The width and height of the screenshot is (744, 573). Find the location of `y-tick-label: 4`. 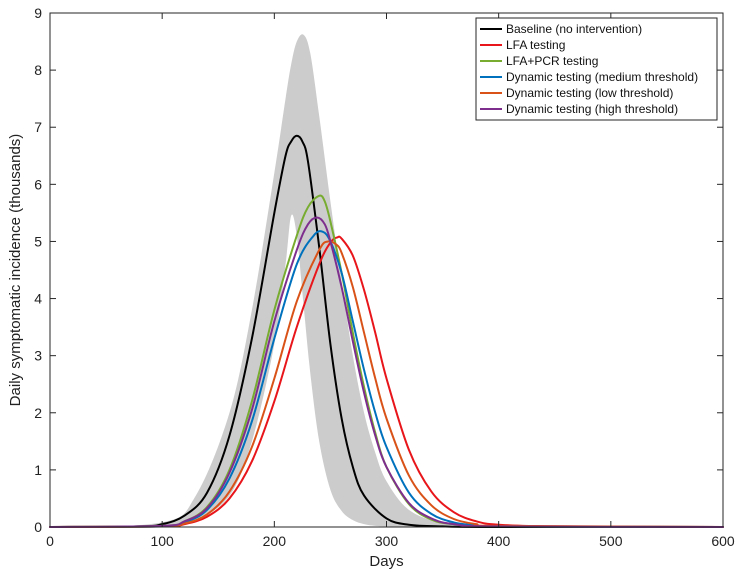

y-tick-label: 4 is located at coordinates (38, 299).